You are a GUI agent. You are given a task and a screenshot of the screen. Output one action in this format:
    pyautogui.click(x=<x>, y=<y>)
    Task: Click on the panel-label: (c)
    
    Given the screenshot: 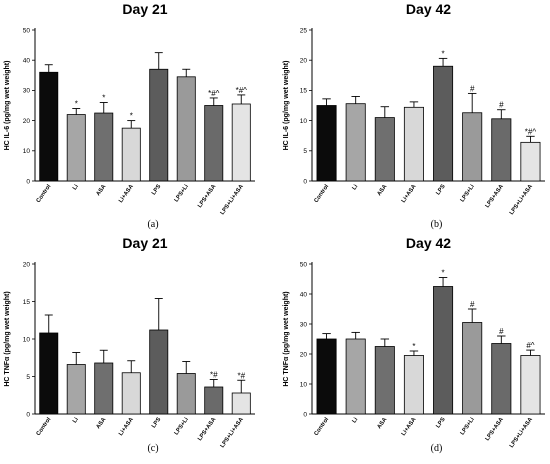 What is the action you would take?
    pyautogui.click(x=152, y=448)
    